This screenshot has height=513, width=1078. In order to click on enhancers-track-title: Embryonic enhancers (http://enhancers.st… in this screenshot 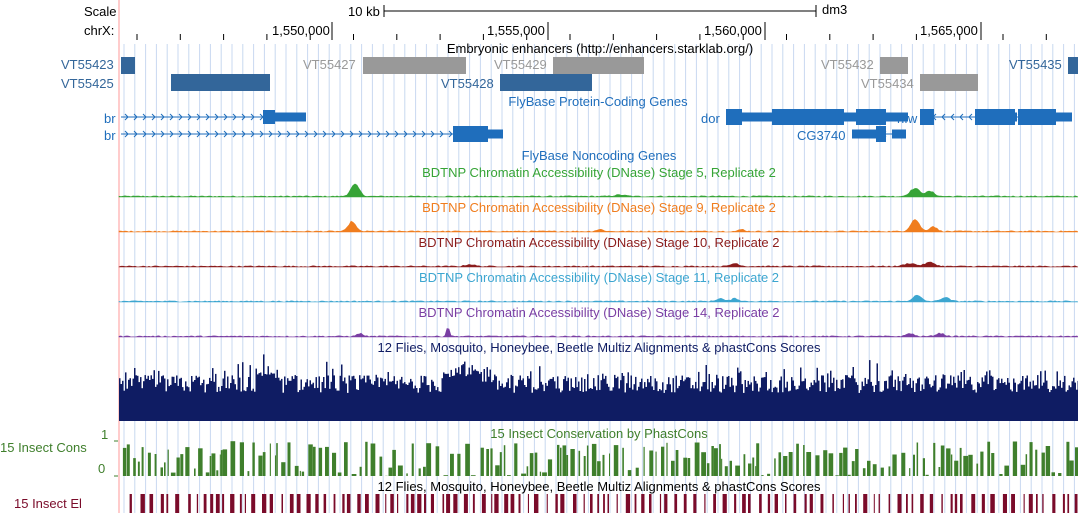, I will do `click(600, 48)`.